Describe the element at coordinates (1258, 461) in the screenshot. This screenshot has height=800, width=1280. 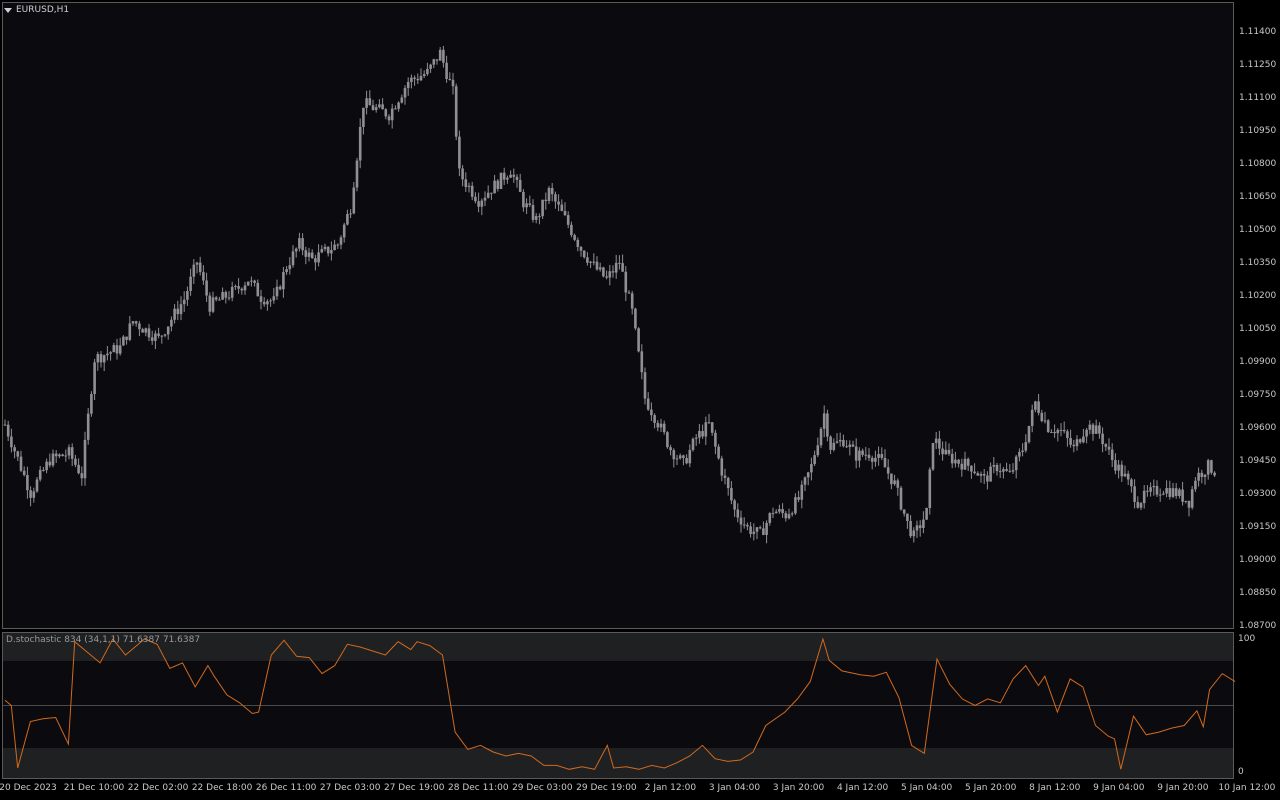
I see `price-axis-label: 1.09450` at that location.